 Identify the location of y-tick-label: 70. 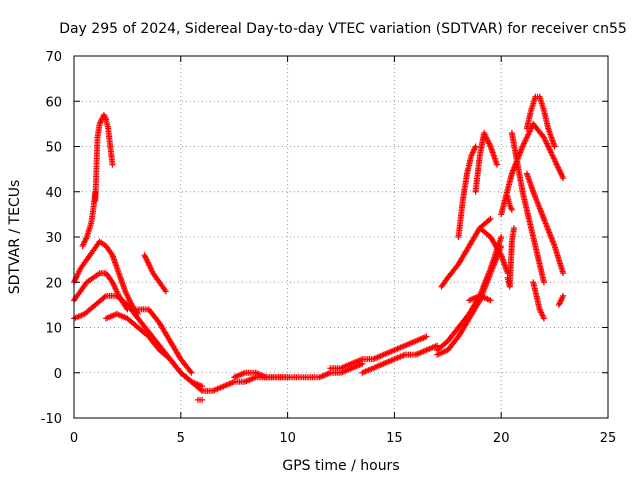
(53, 57).